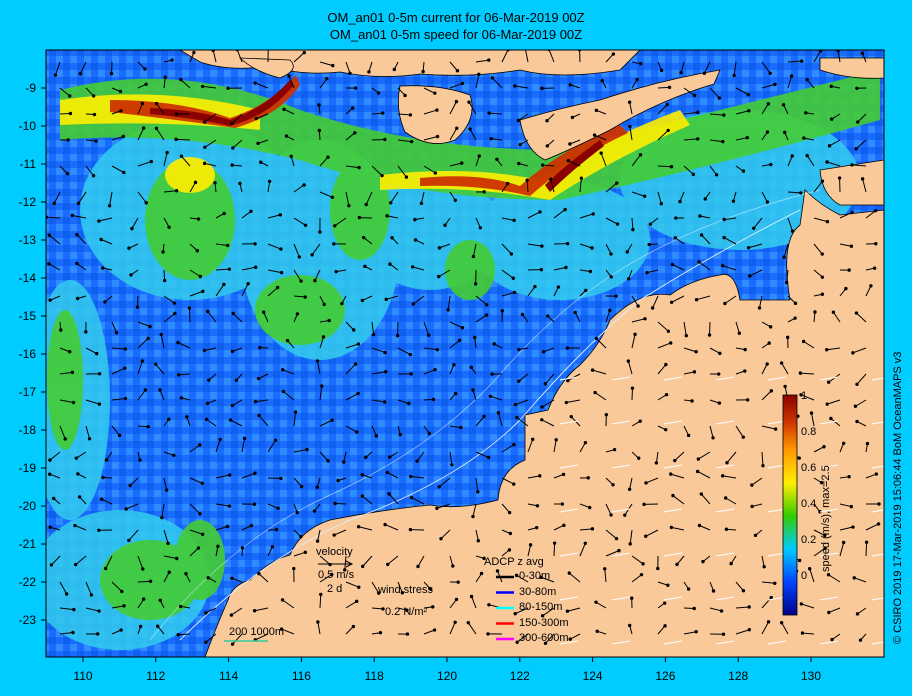 The width and height of the screenshot is (912, 696). I want to click on velocity-label: velocity, so click(334, 552).